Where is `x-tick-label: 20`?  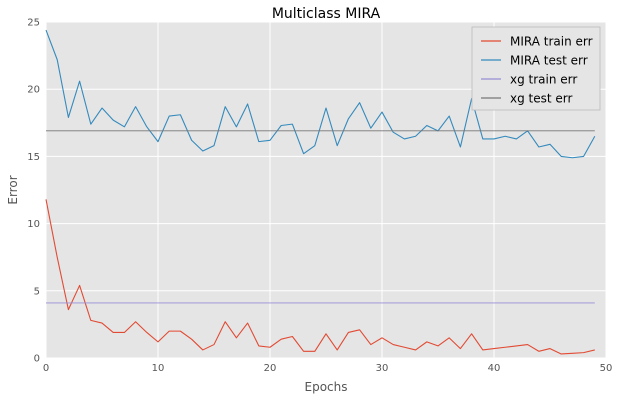
x-tick-label: 20 is located at coordinates (270, 368).